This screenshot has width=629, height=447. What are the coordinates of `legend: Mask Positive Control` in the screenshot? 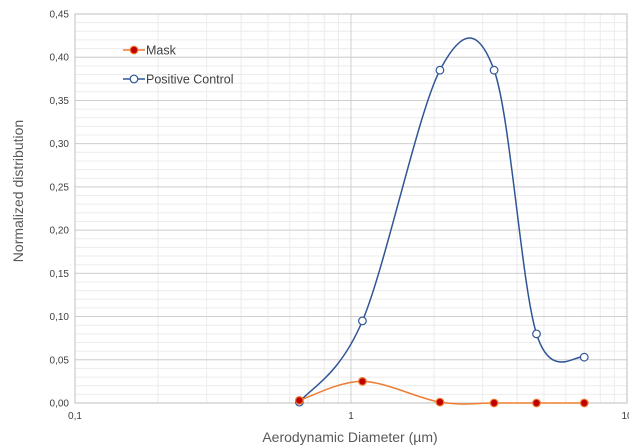 It's located at (178, 65).